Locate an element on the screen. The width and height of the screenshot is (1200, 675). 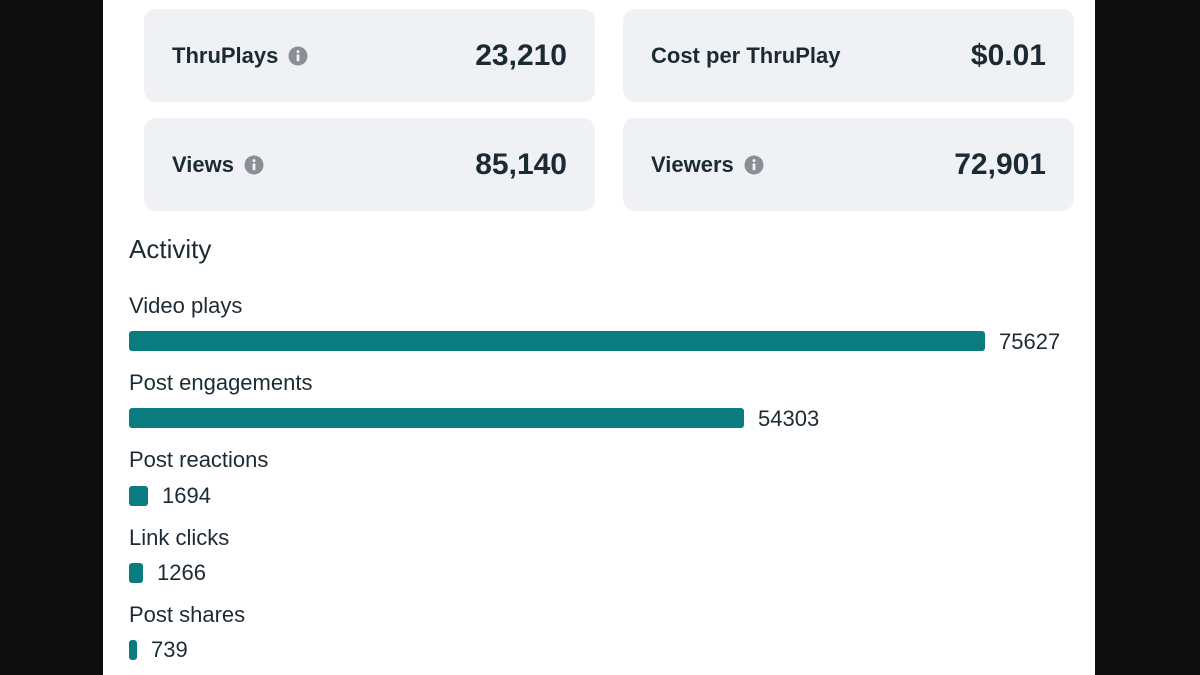
metric-value: 85,140 is located at coordinates (521, 164).